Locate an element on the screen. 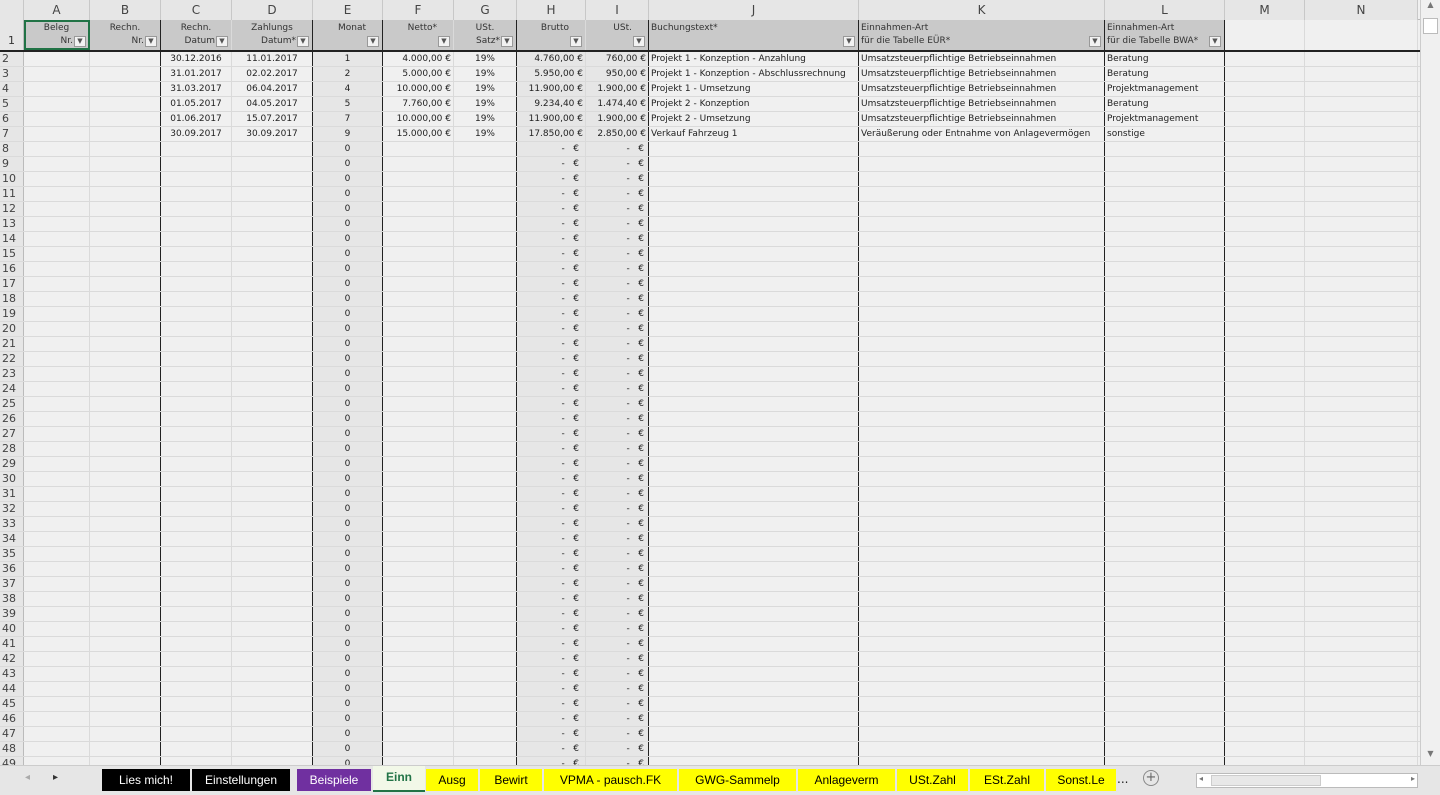 Image resolution: width=1440 pixels, height=795 pixels. cell-L: Beratung is located at coordinates (1165, 104).